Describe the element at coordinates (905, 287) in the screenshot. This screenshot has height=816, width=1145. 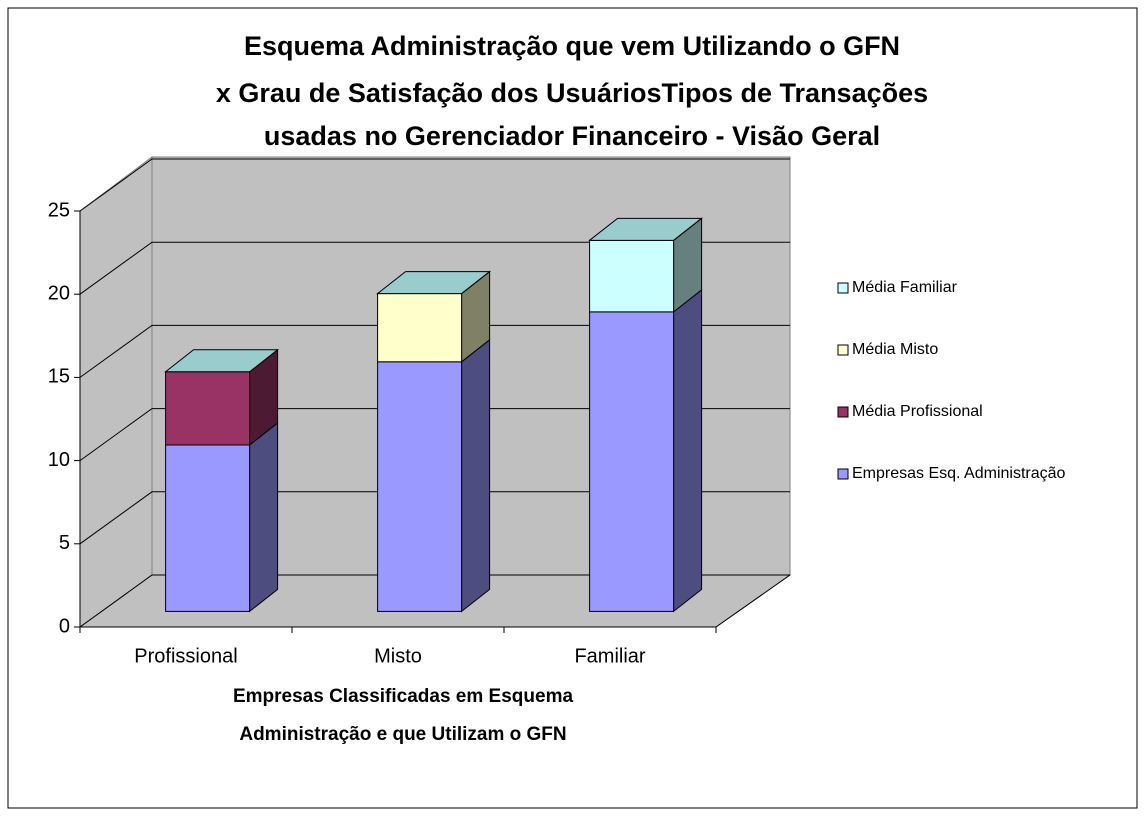
I see `legend-label: Média Familiar` at that location.